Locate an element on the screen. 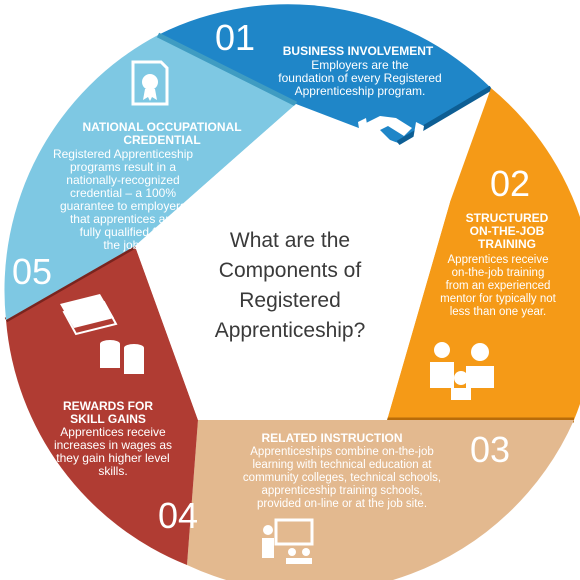  segment-01-number: 01 is located at coordinates (235, 37).